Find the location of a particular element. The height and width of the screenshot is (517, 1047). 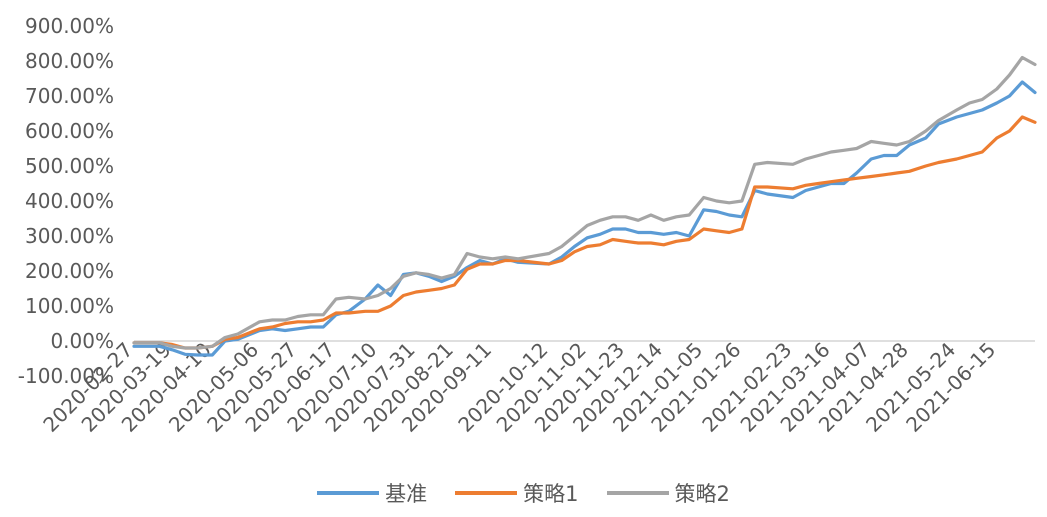

y-tick-label: 300.00% is located at coordinates (69, 236).